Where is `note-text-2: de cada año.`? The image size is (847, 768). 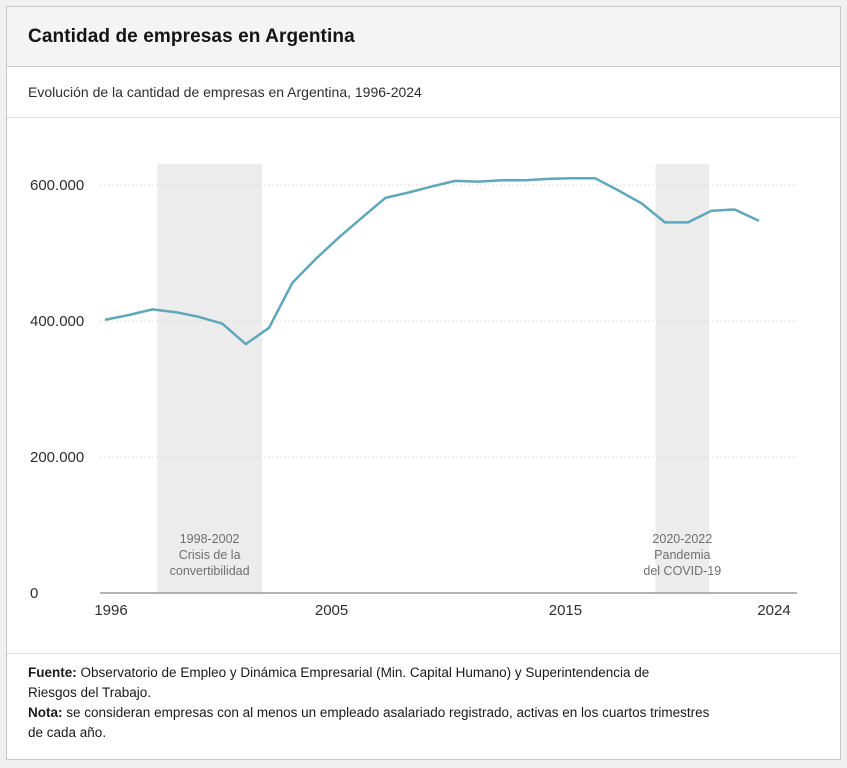 note-text-2: de cada año. is located at coordinates (67, 732).